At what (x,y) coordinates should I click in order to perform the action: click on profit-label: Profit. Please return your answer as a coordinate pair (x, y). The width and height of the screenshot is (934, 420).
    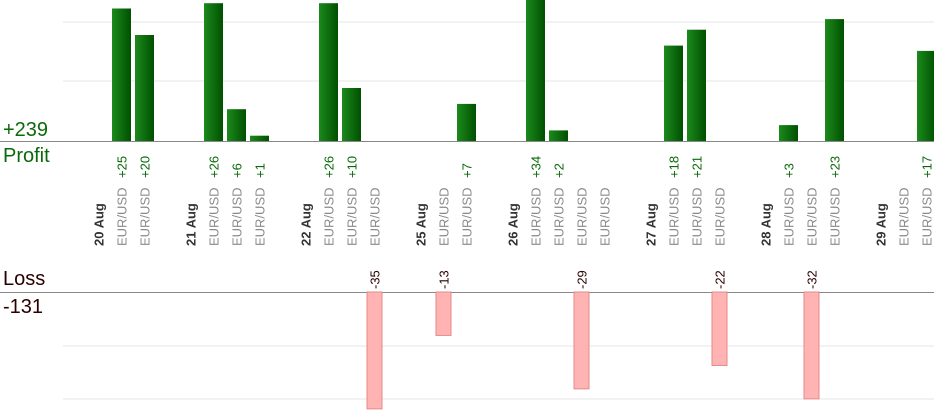
    Looking at the image, I should click on (26, 156).